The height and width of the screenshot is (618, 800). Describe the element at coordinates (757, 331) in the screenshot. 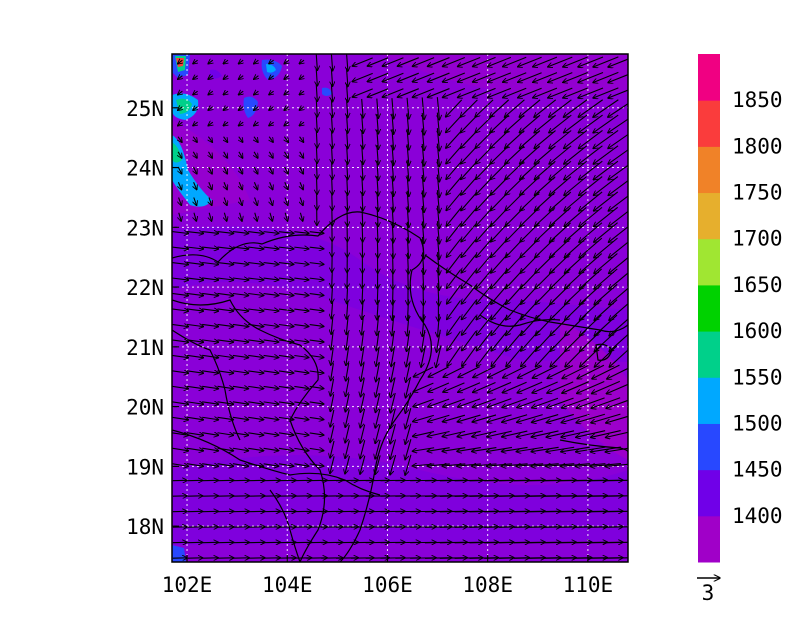

I see `colorbar-label: 1600` at that location.